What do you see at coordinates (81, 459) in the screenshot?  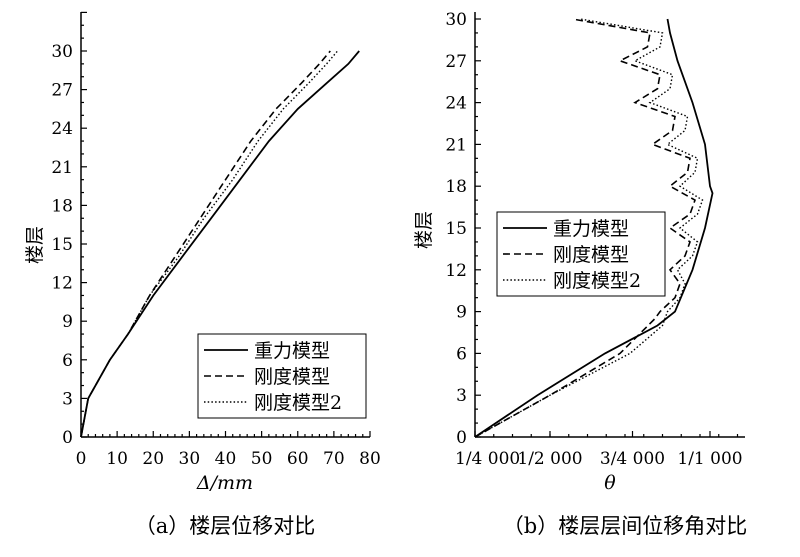 I see `x-tick-label: 0` at bounding box center [81, 459].